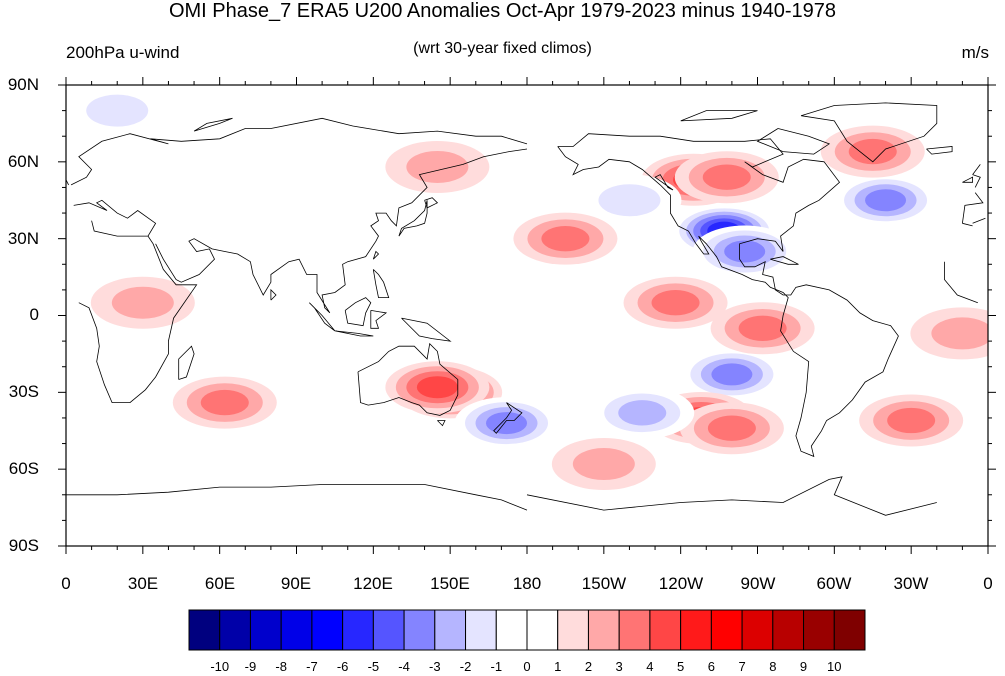 This screenshot has height=676, width=1005. Describe the element at coordinates (143, 583) in the screenshot. I see `lon-label: 30E` at that location.